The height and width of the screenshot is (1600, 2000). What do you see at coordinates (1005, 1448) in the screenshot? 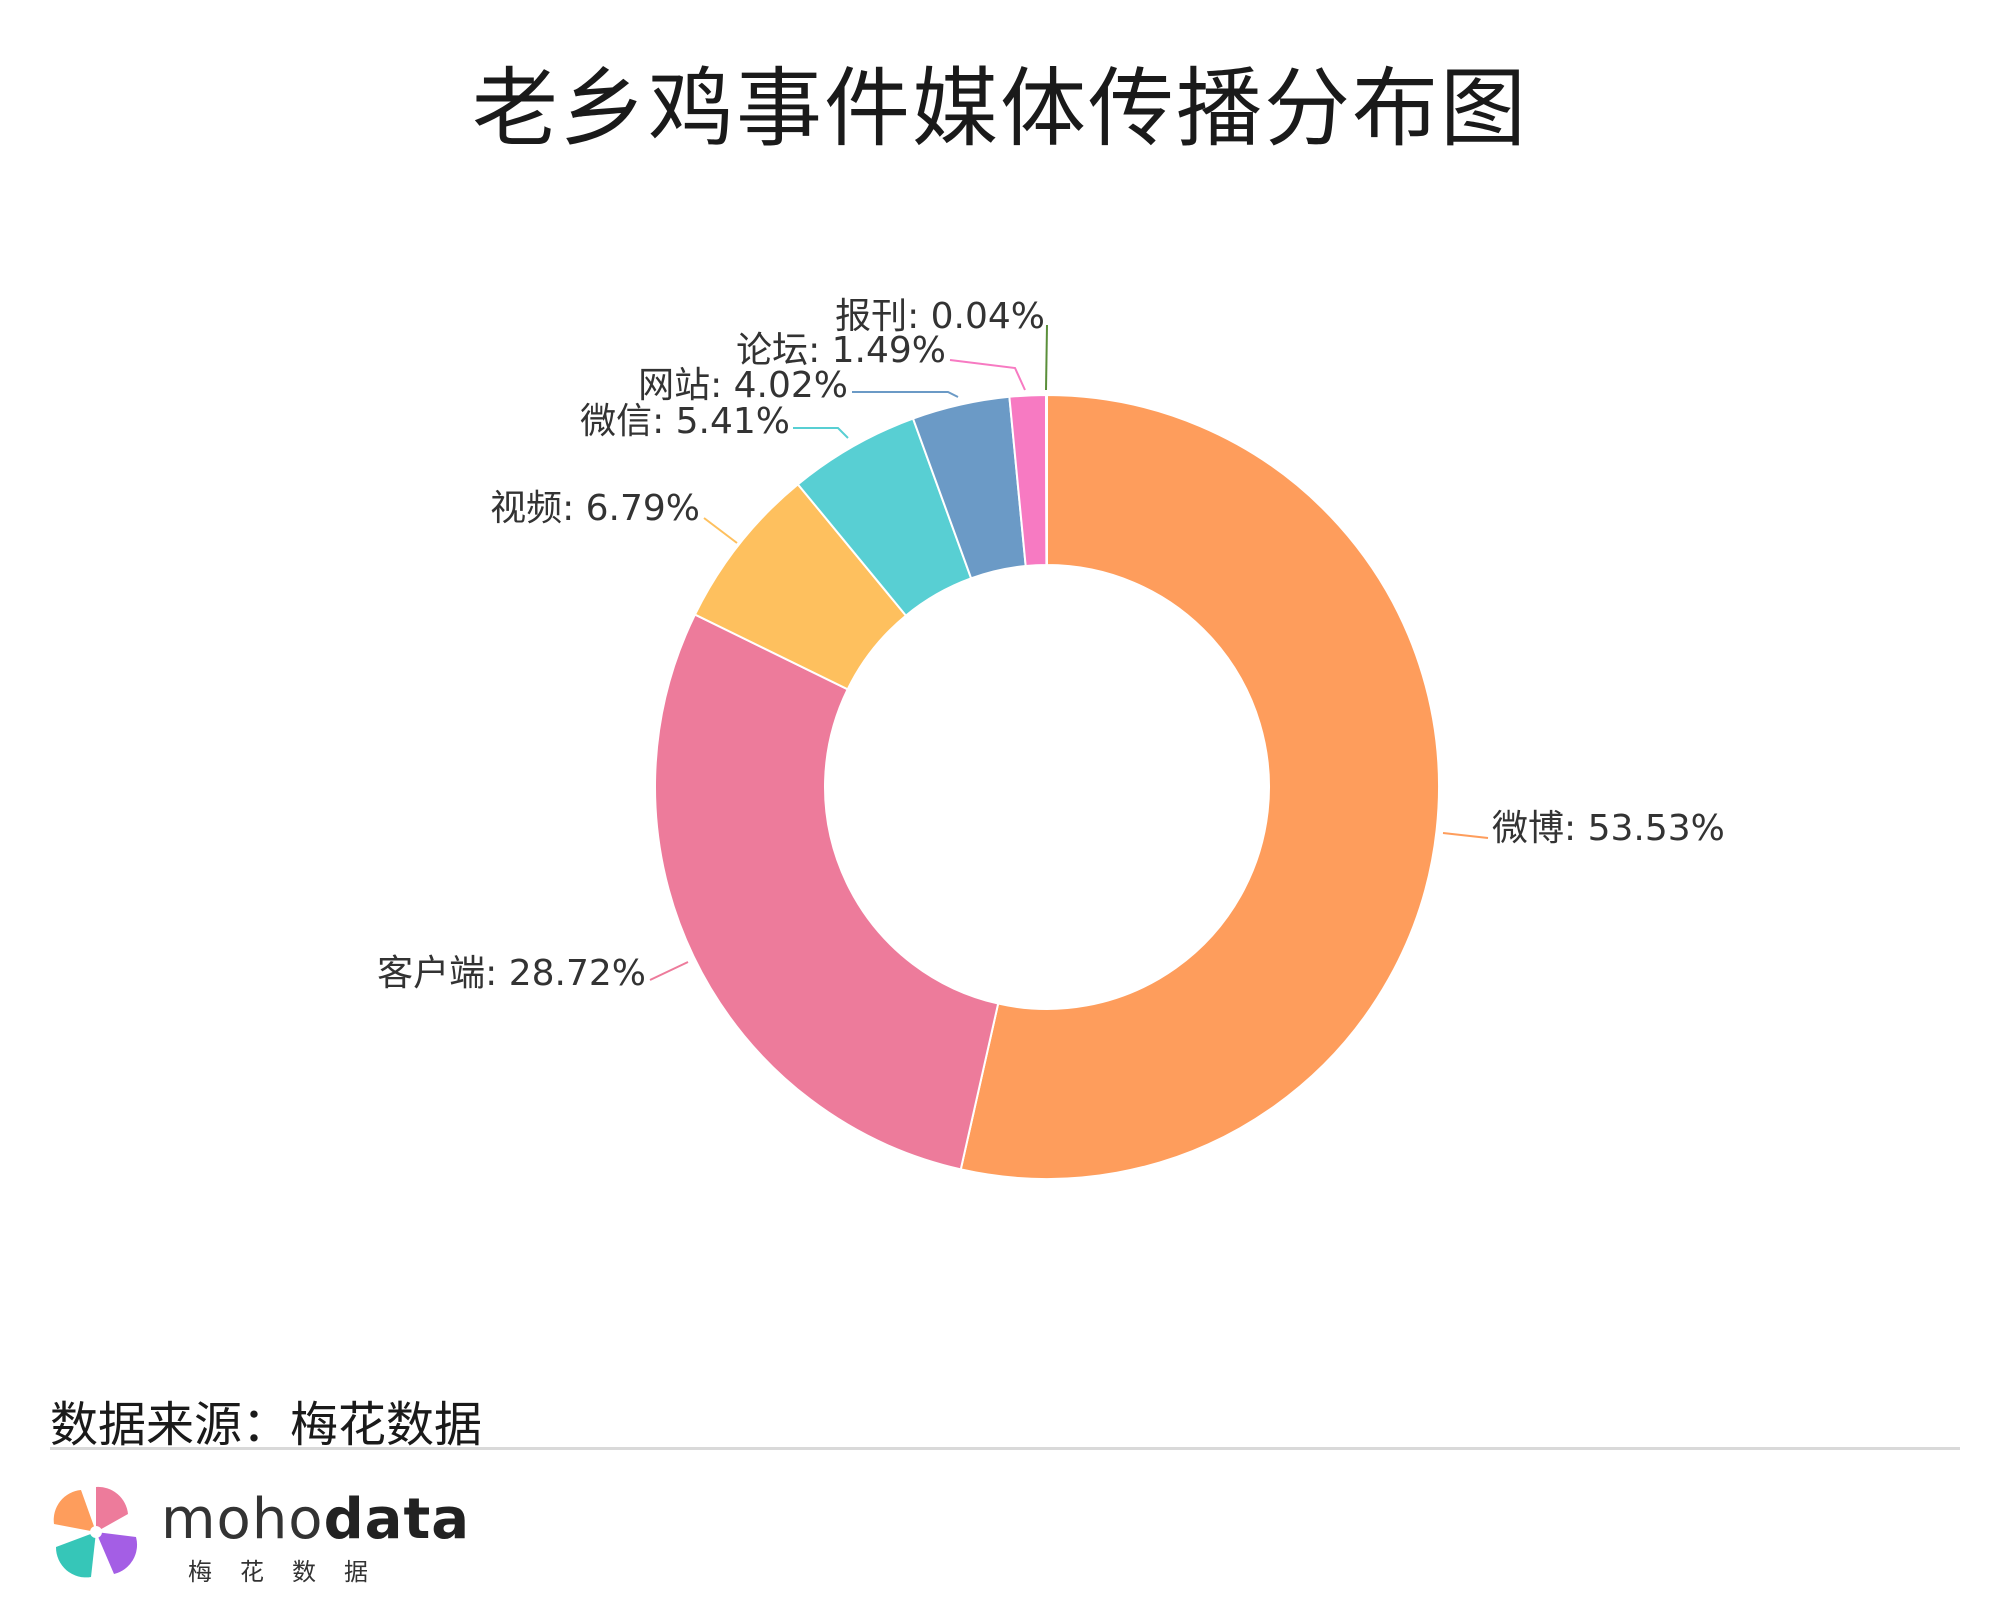
I see `footer-divider` at bounding box center [1005, 1448].